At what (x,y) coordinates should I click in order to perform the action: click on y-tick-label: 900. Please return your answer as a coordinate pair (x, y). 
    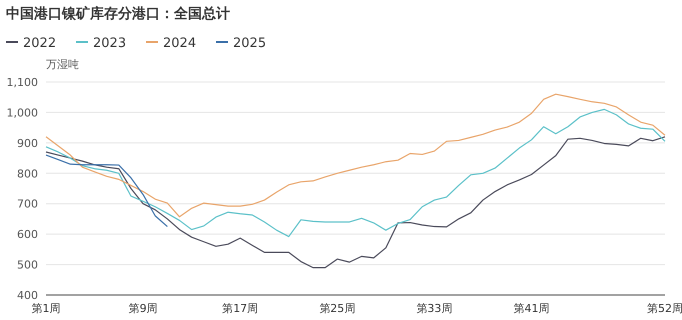
    Looking at the image, I should click on (27, 143).